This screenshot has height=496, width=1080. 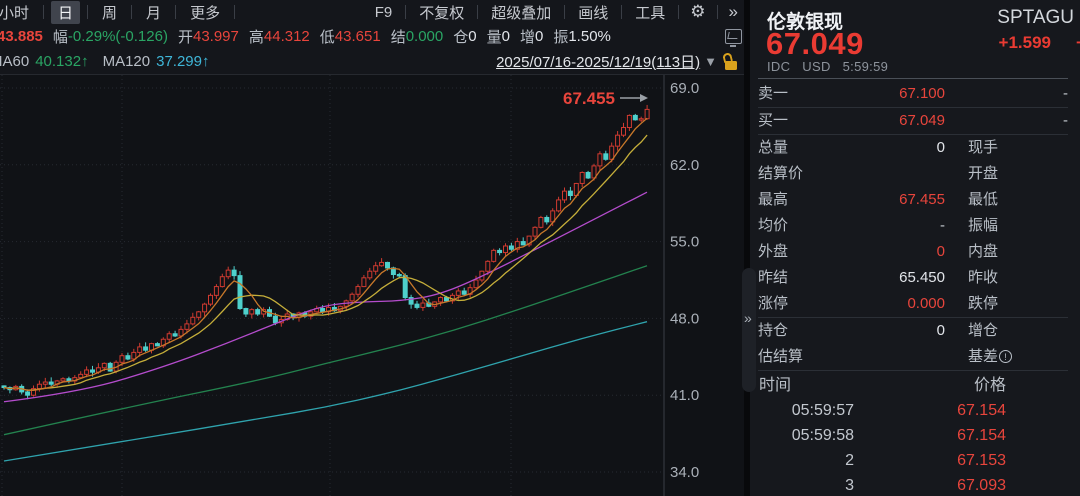 What do you see at coordinates (773, 251) in the screenshot?
I see `quote-label: 外盘` at bounding box center [773, 251].